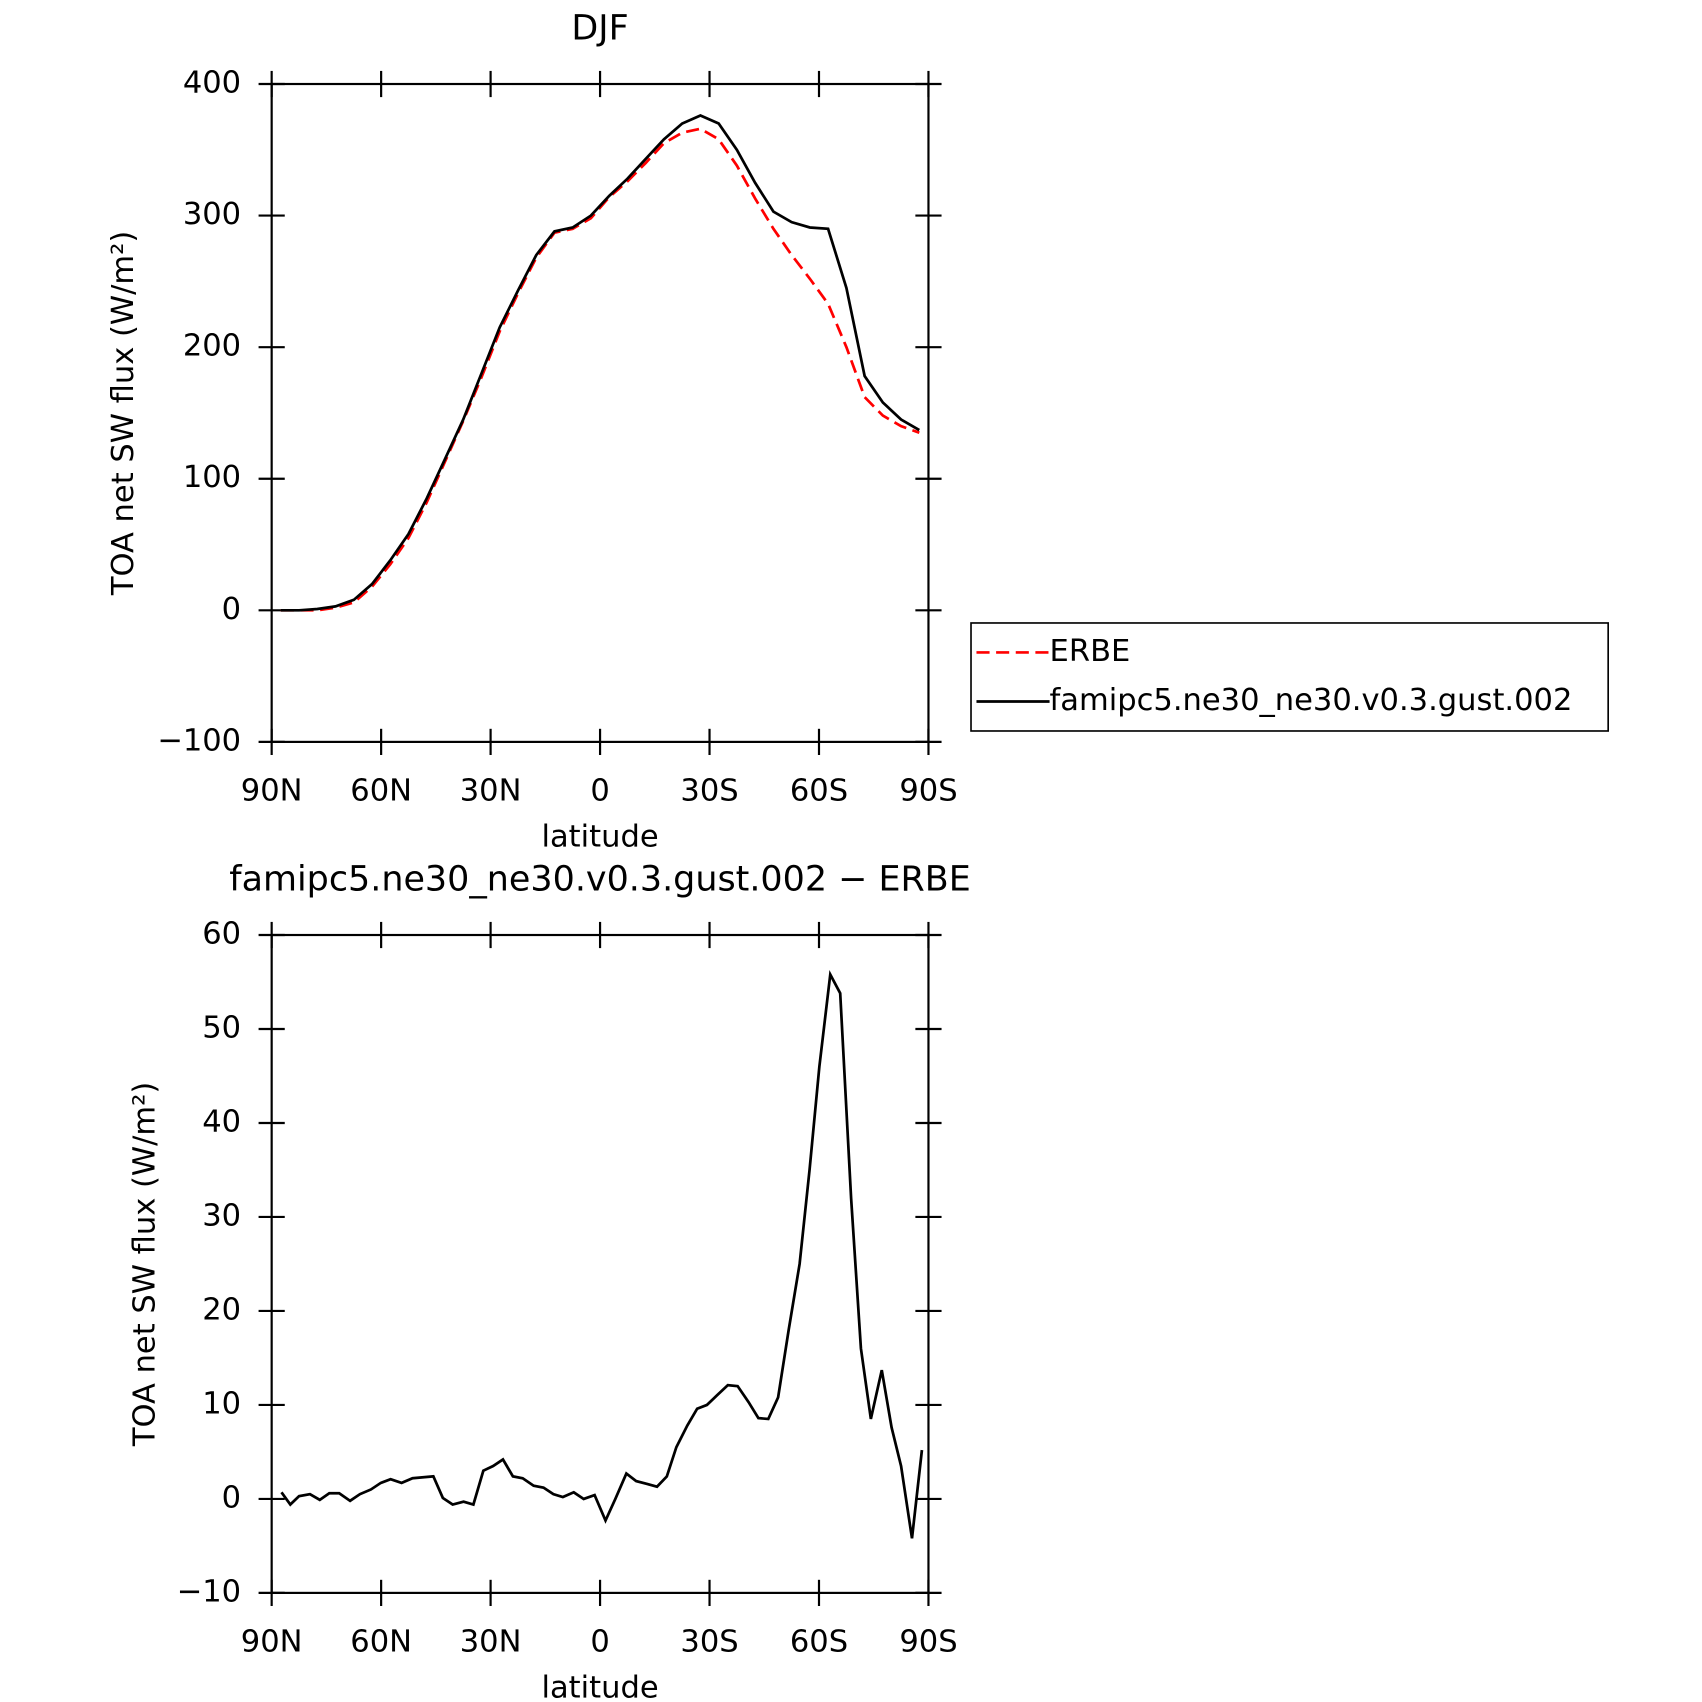 The width and height of the screenshot is (1702, 1702). I want to click on y-tick-label: 30, so click(221, 1215).